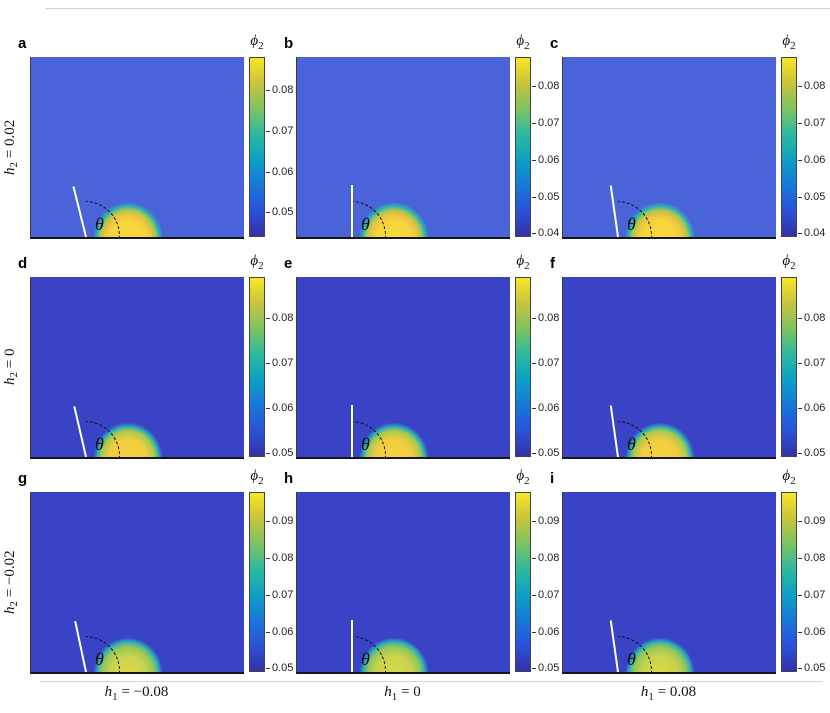 The width and height of the screenshot is (830, 713). What do you see at coordinates (431, 681) in the screenshot?
I see `figure-frame-bottom-line` at bounding box center [431, 681].